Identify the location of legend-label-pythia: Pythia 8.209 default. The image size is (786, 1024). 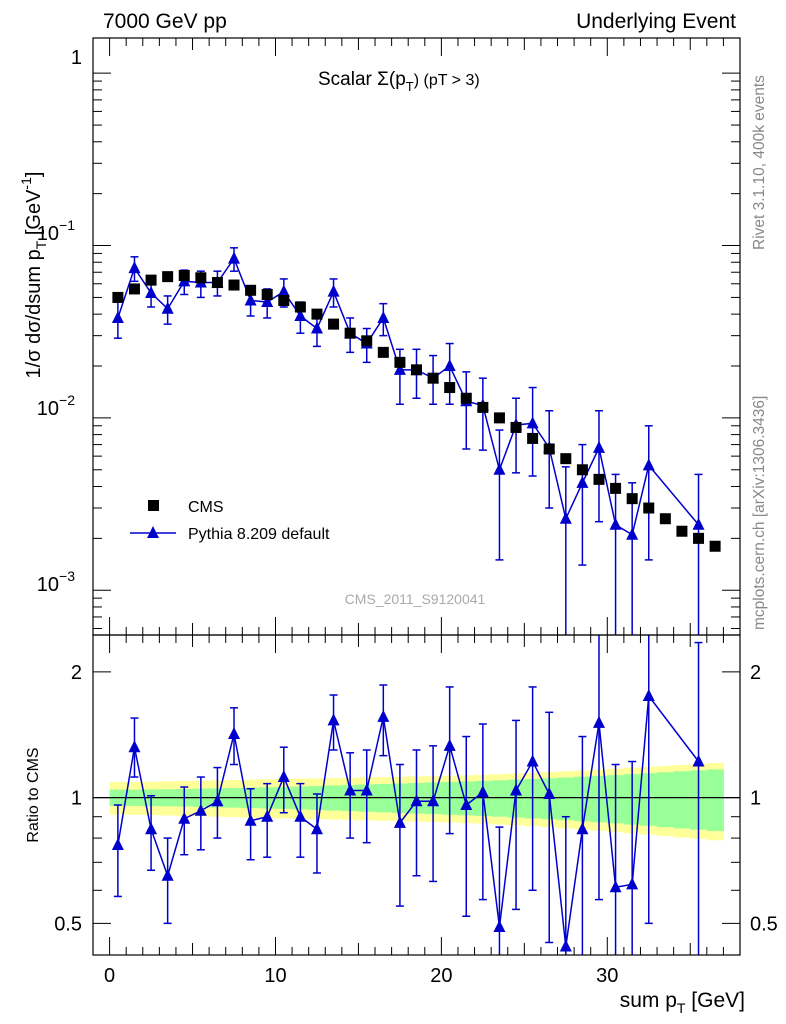
(259, 534).